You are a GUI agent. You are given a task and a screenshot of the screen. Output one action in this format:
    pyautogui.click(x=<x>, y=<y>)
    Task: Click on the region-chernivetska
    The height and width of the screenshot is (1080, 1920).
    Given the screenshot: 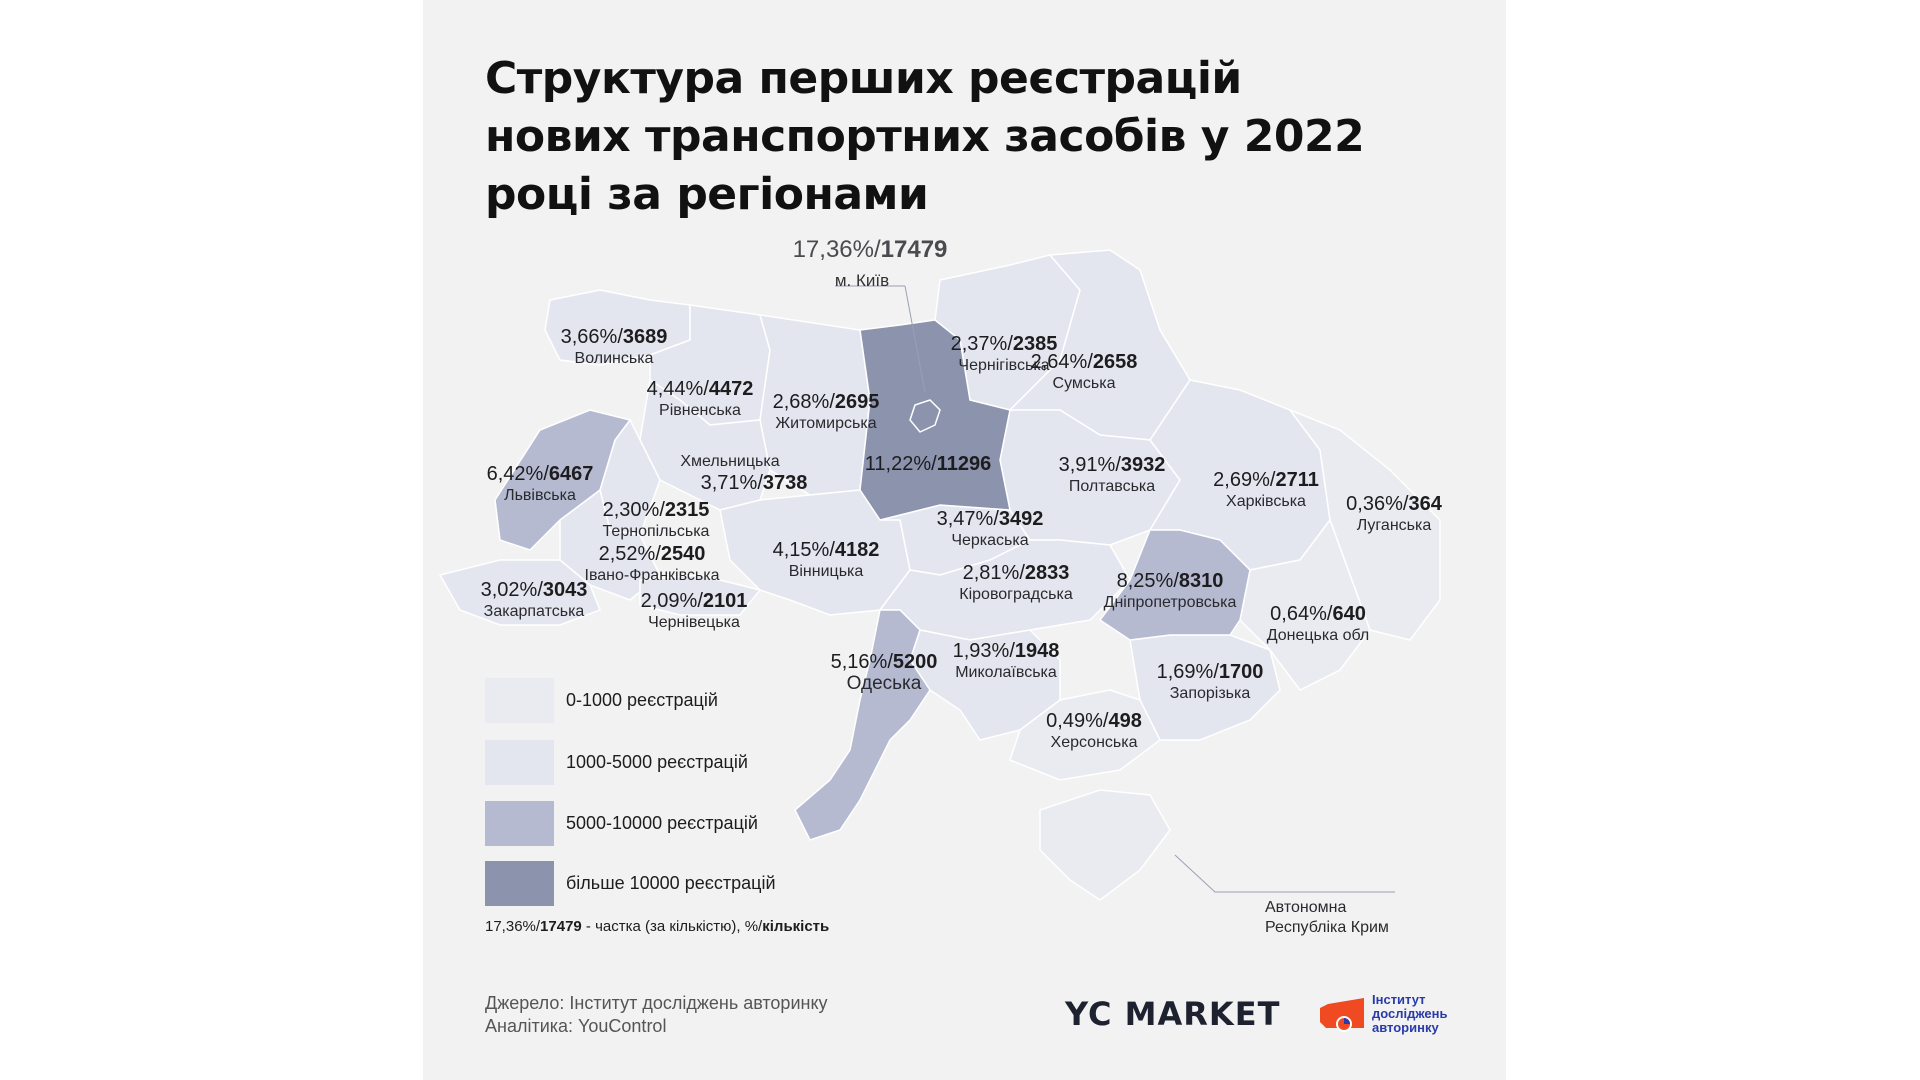 What is the action you would take?
    pyautogui.click(x=700, y=595)
    